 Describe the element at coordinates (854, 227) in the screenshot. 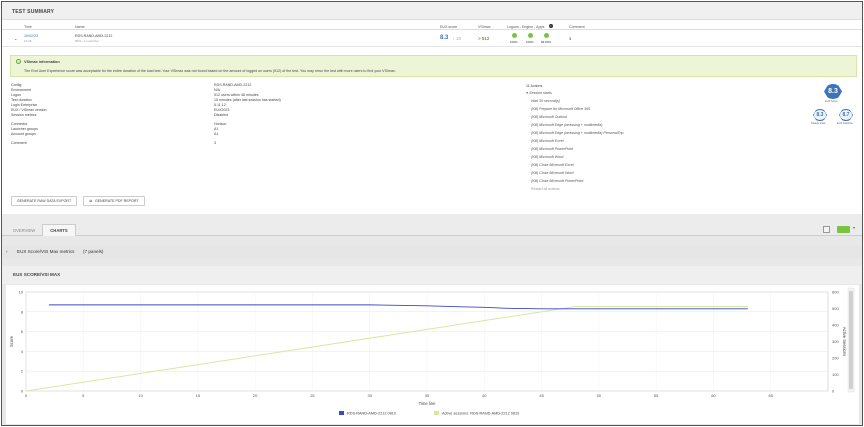

I see `chevron-down-icon: ▾` at that location.